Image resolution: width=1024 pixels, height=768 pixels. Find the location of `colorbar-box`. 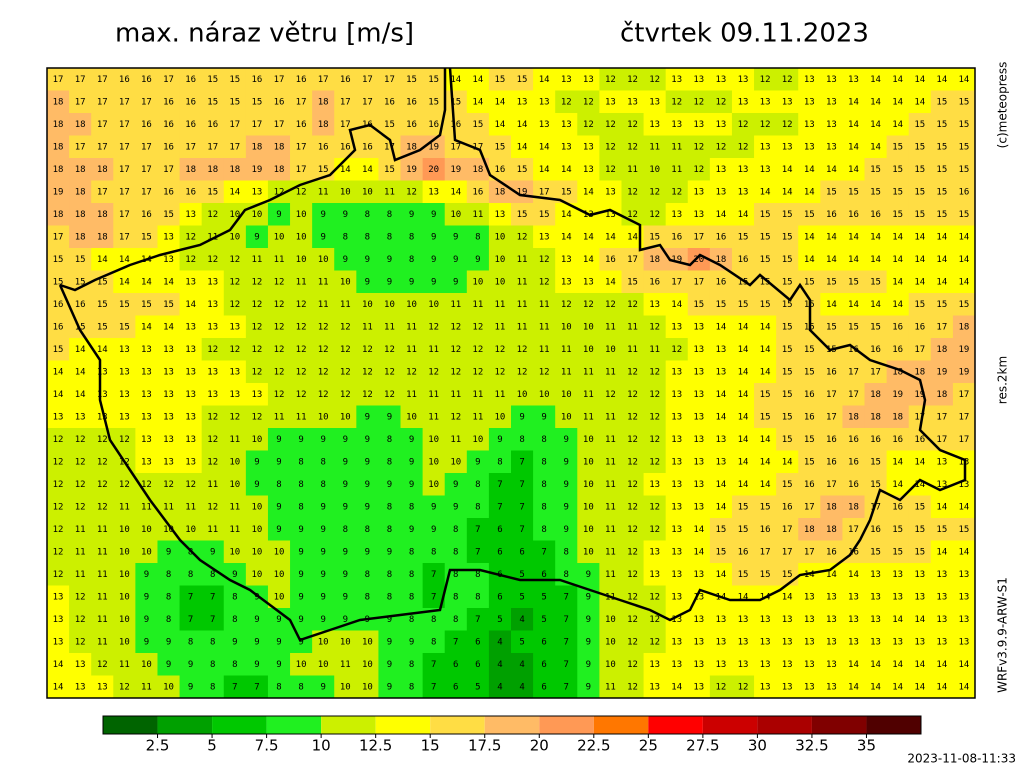

colorbar-box is located at coordinates (675, 725).